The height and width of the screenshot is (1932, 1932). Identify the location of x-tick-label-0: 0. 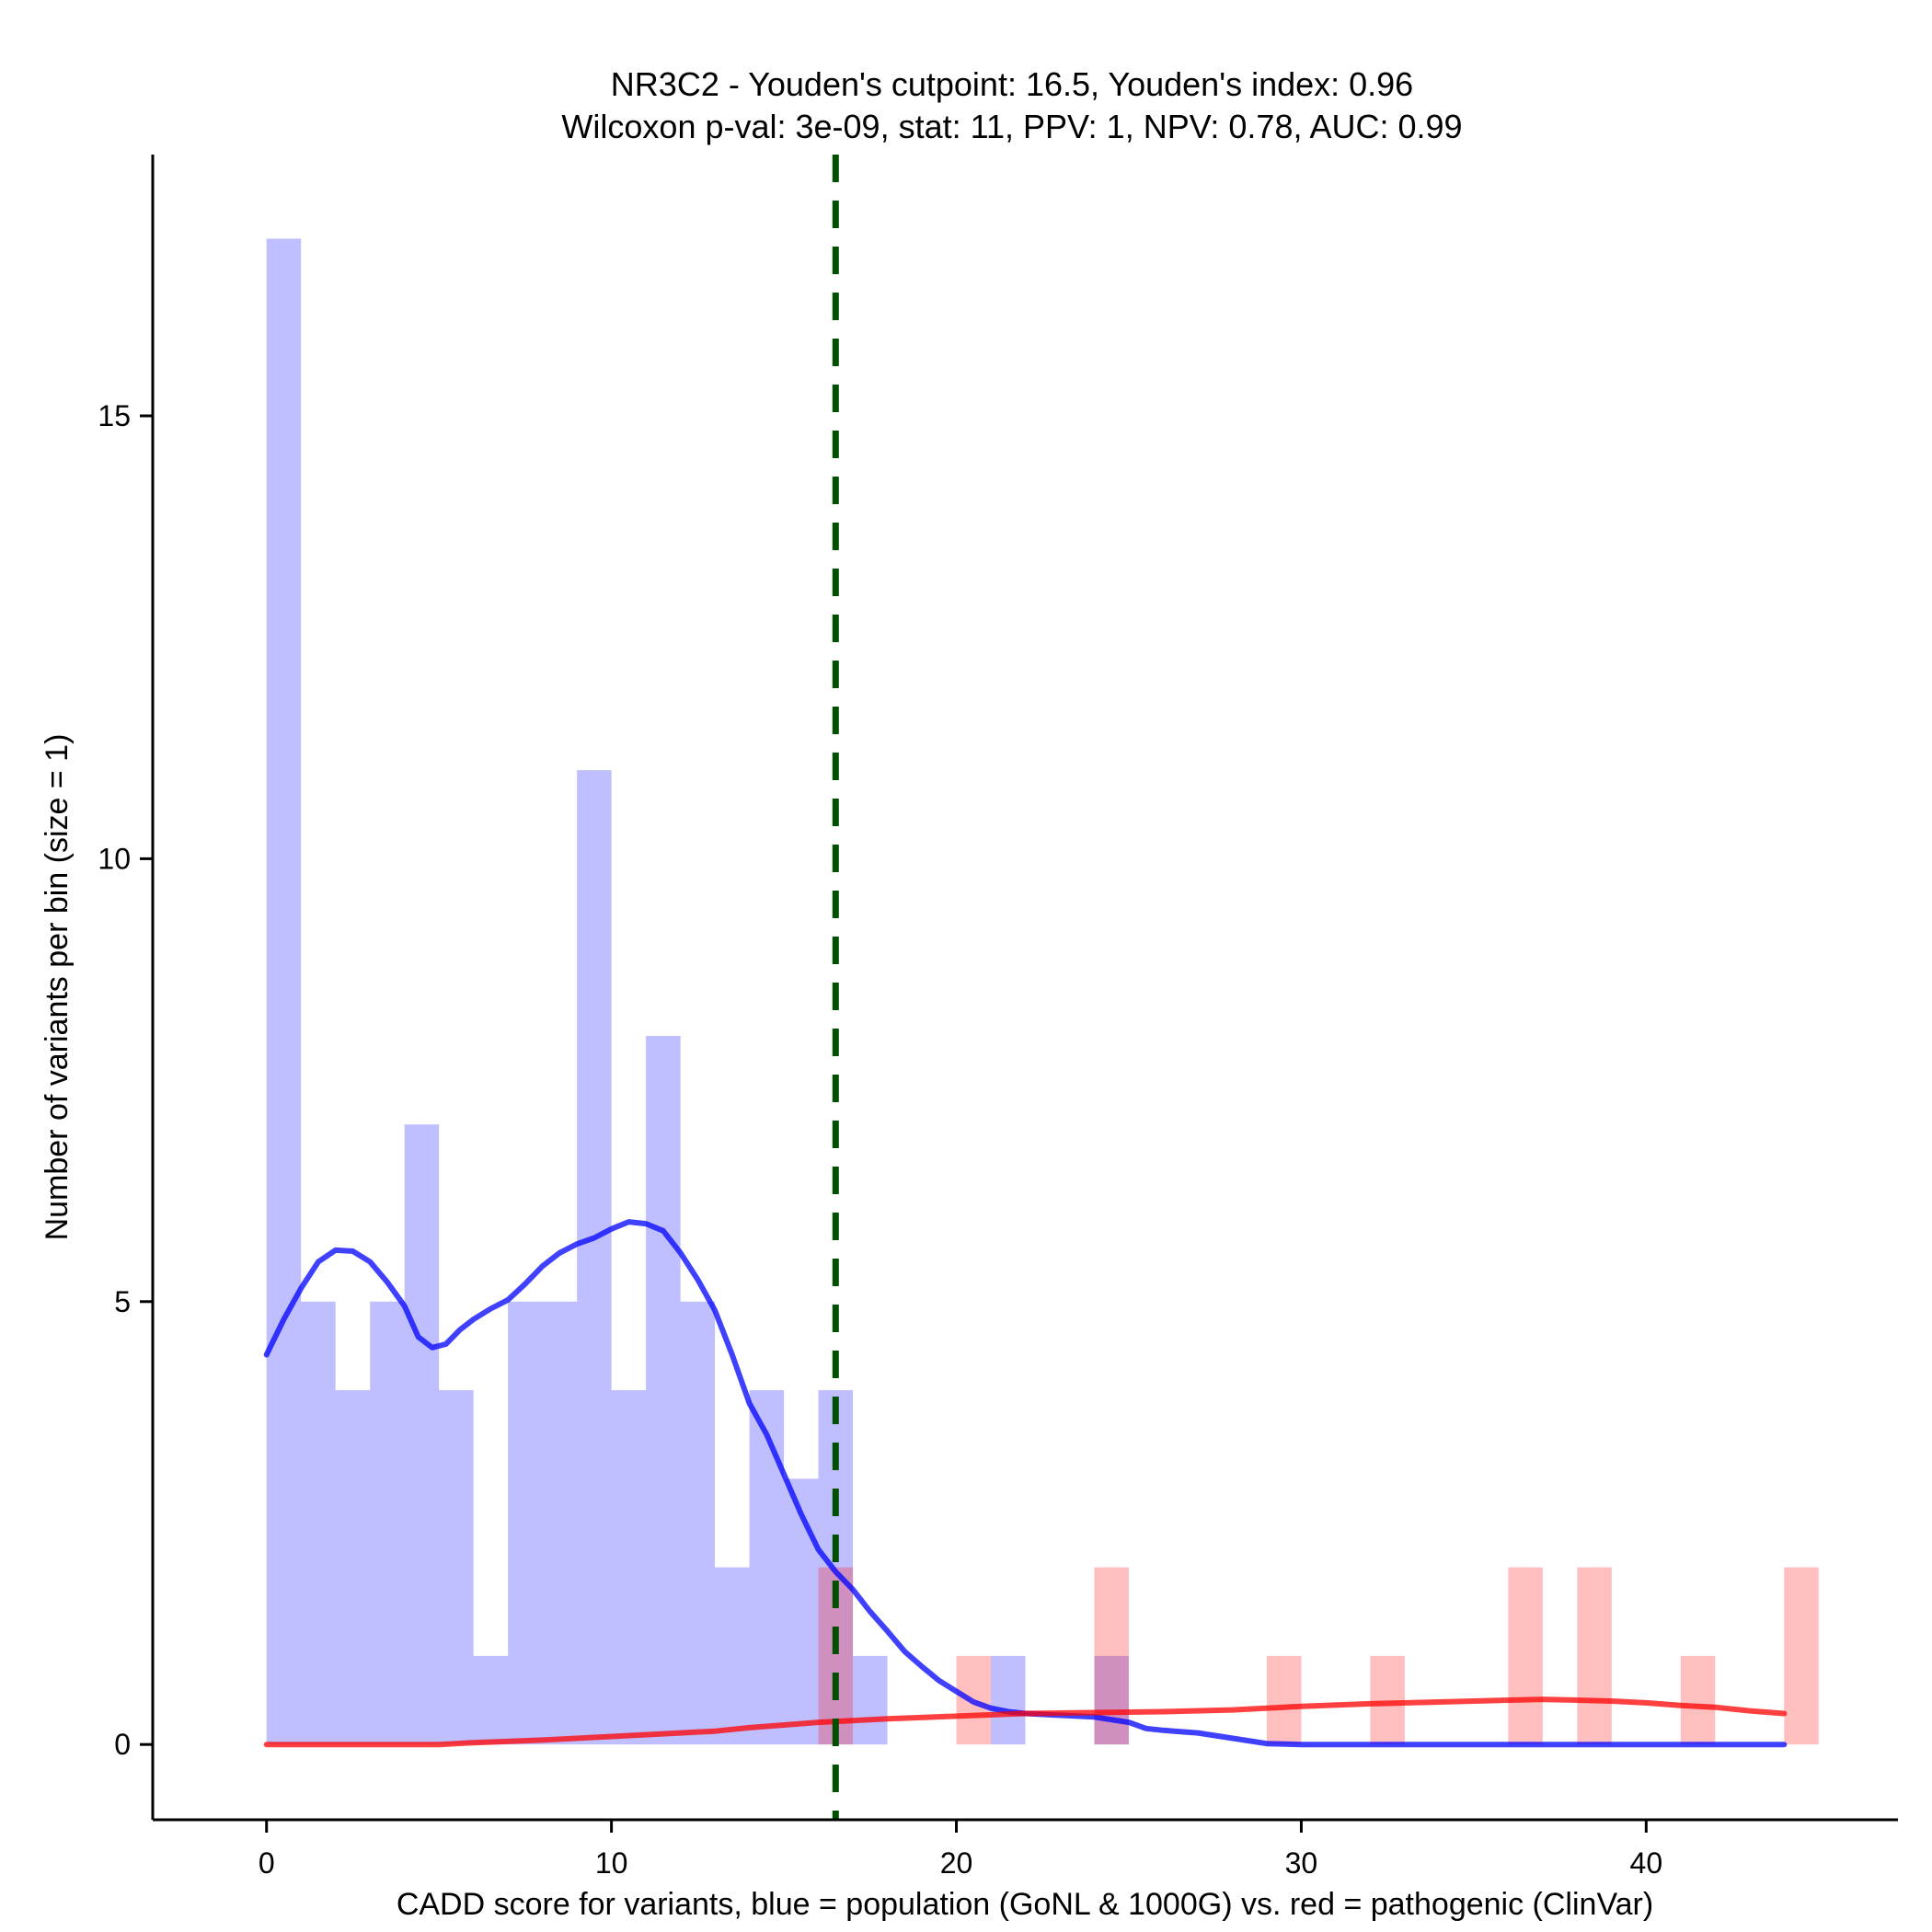
(267, 1863).